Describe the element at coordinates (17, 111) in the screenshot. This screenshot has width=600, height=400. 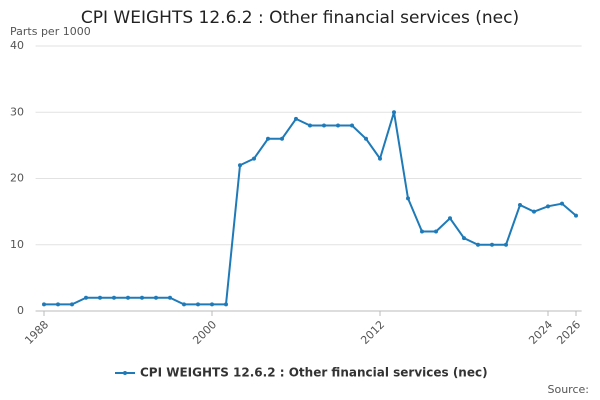
I see `y-tick-label: 30` at that location.